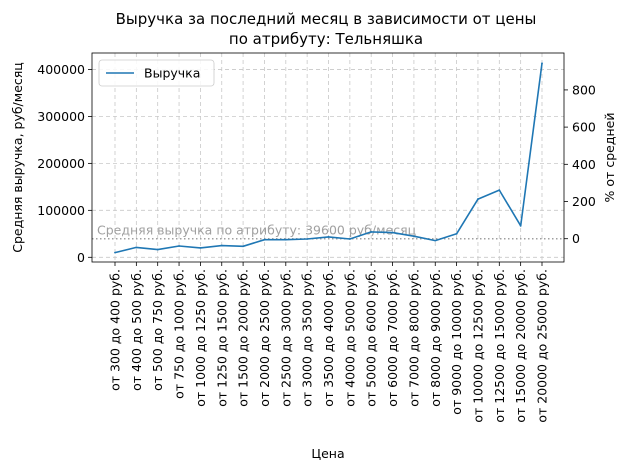 The image size is (629, 470). I want to click on x-tick-label: от 400 до 500 руб., so click(136, 330).